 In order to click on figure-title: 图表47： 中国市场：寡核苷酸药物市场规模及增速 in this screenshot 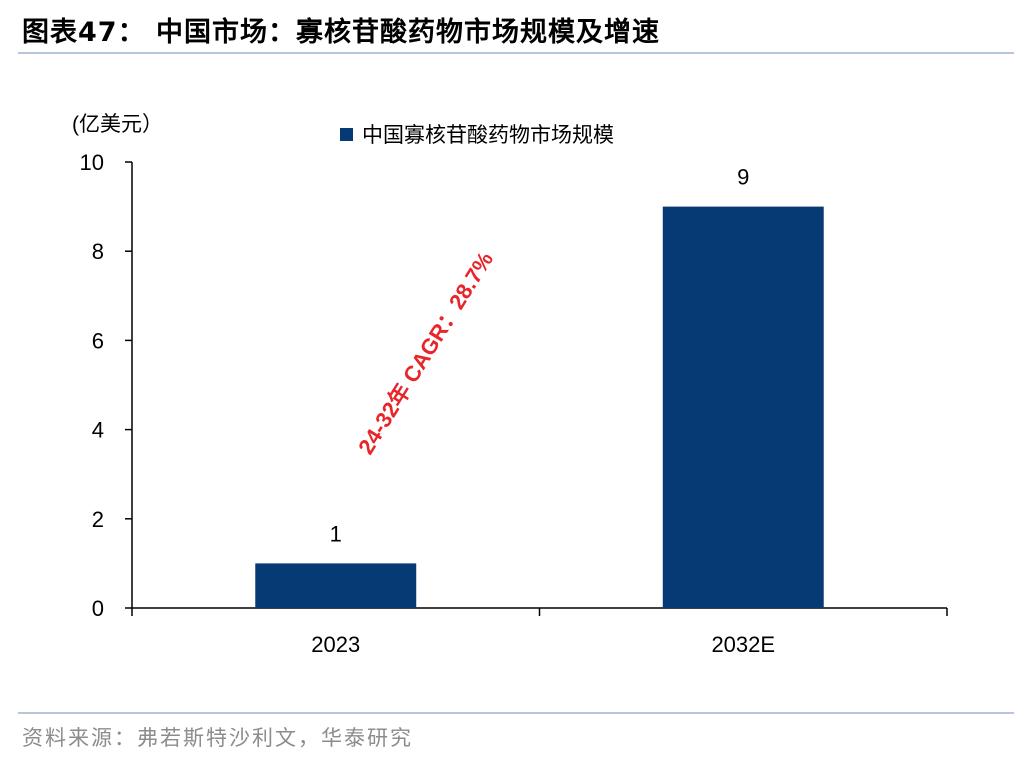, I will do `click(341, 32)`.